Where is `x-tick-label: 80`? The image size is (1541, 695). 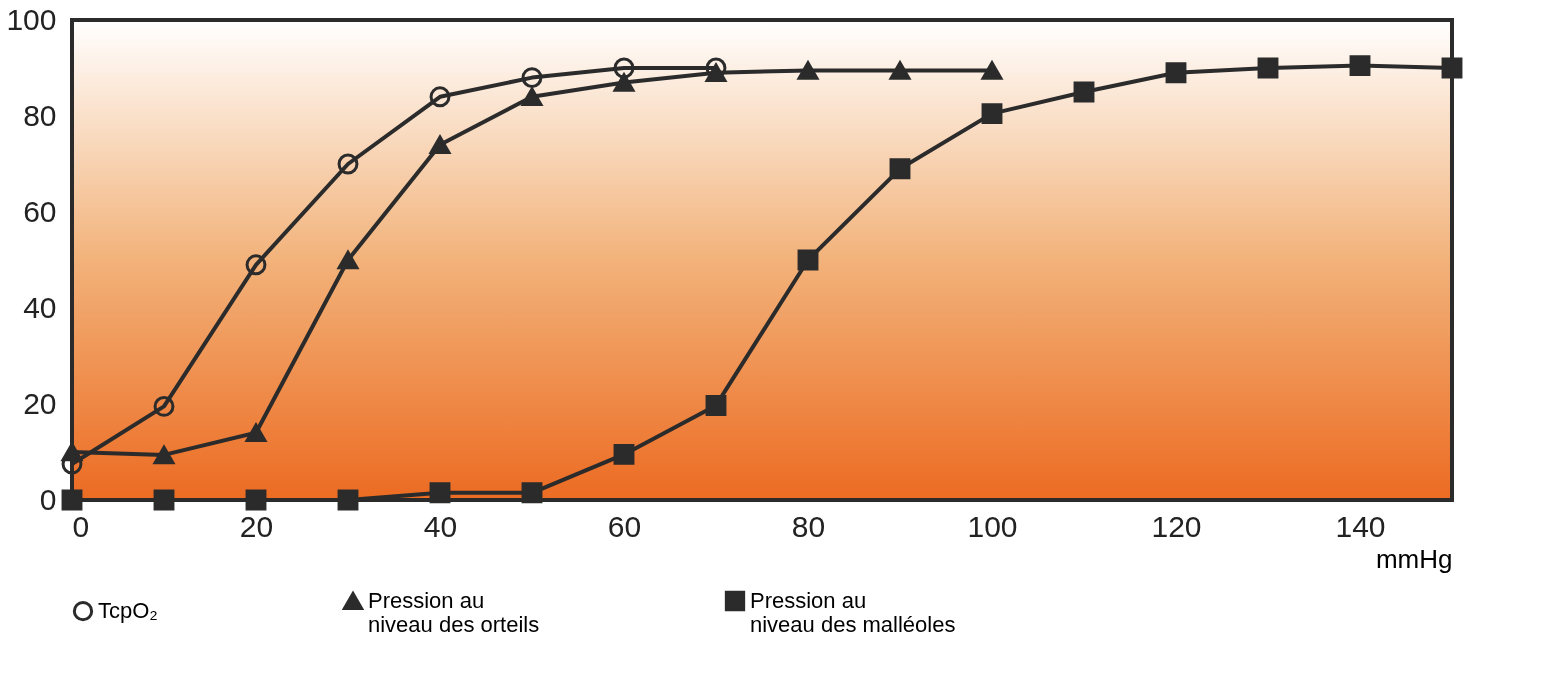 x-tick-label: 80 is located at coordinates (808, 526).